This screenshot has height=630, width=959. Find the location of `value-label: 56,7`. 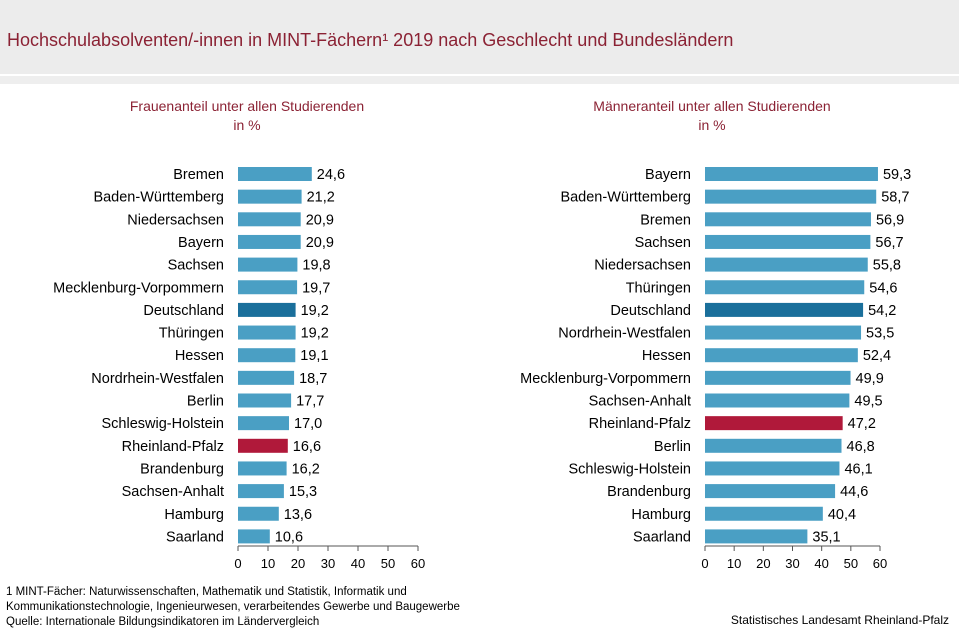

value-label: 56,7 is located at coordinates (889, 243).